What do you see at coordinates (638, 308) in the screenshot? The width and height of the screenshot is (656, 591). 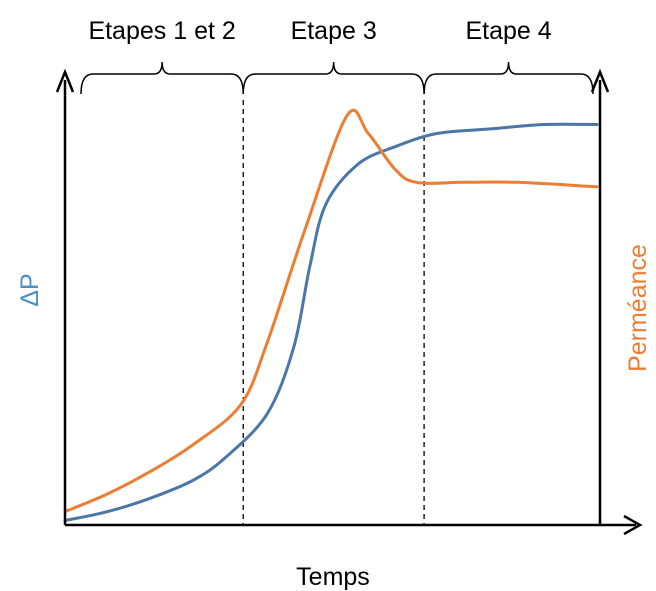 I see `y-axis-right-title: Perméance` at bounding box center [638, 308].